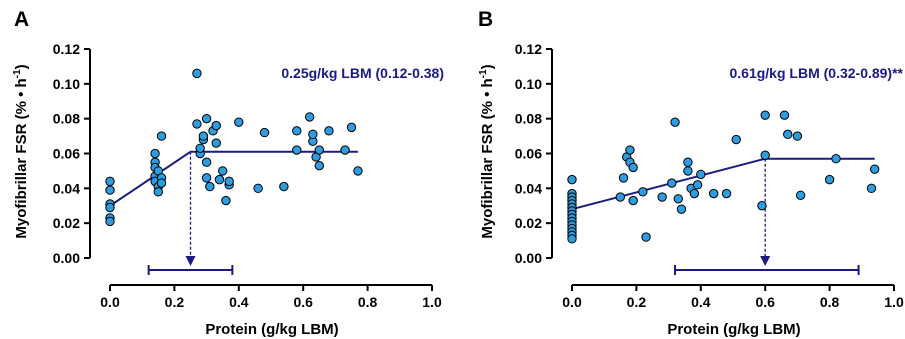 The height and width of the screenshot is (339, 905). Describe the element at coordinates (528, 154) in the screenshot. I see `y-tick-label: 0.06` at that location.